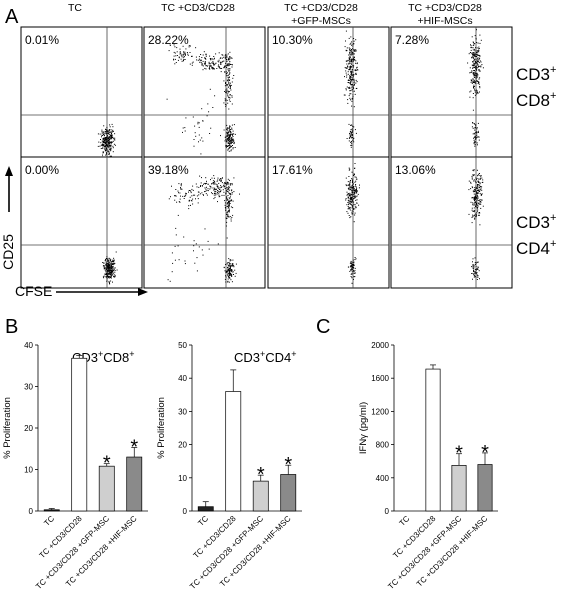  Describe the element at coordinates (182, 345) in the screenshot. I see `y-tick-label: 50` at that location.